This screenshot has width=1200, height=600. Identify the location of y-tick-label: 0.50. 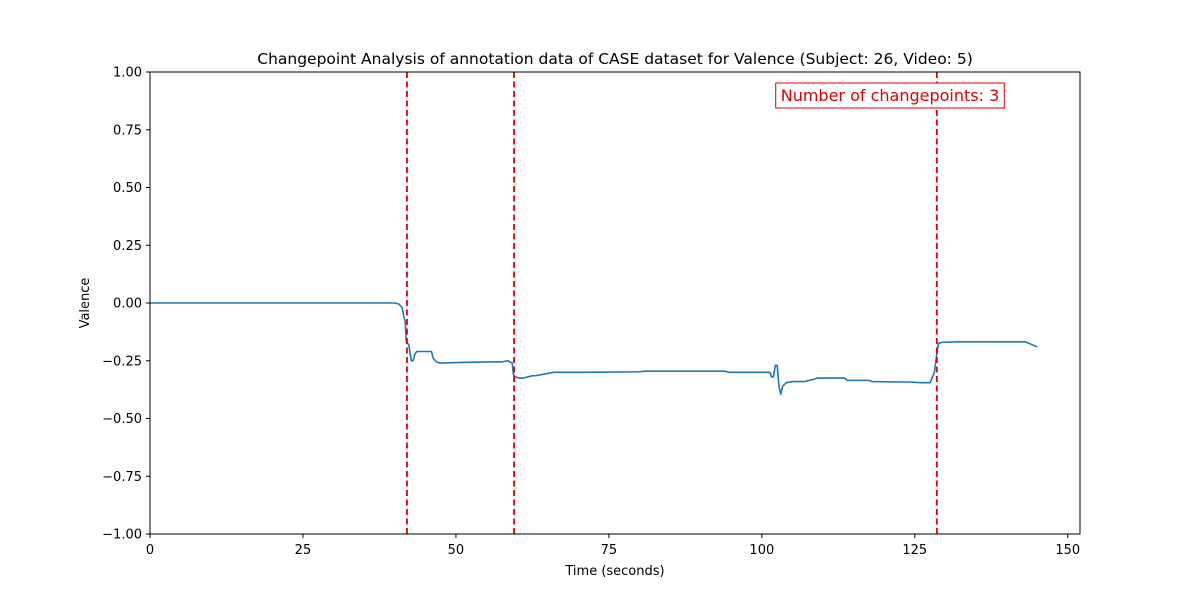
(127, 188).